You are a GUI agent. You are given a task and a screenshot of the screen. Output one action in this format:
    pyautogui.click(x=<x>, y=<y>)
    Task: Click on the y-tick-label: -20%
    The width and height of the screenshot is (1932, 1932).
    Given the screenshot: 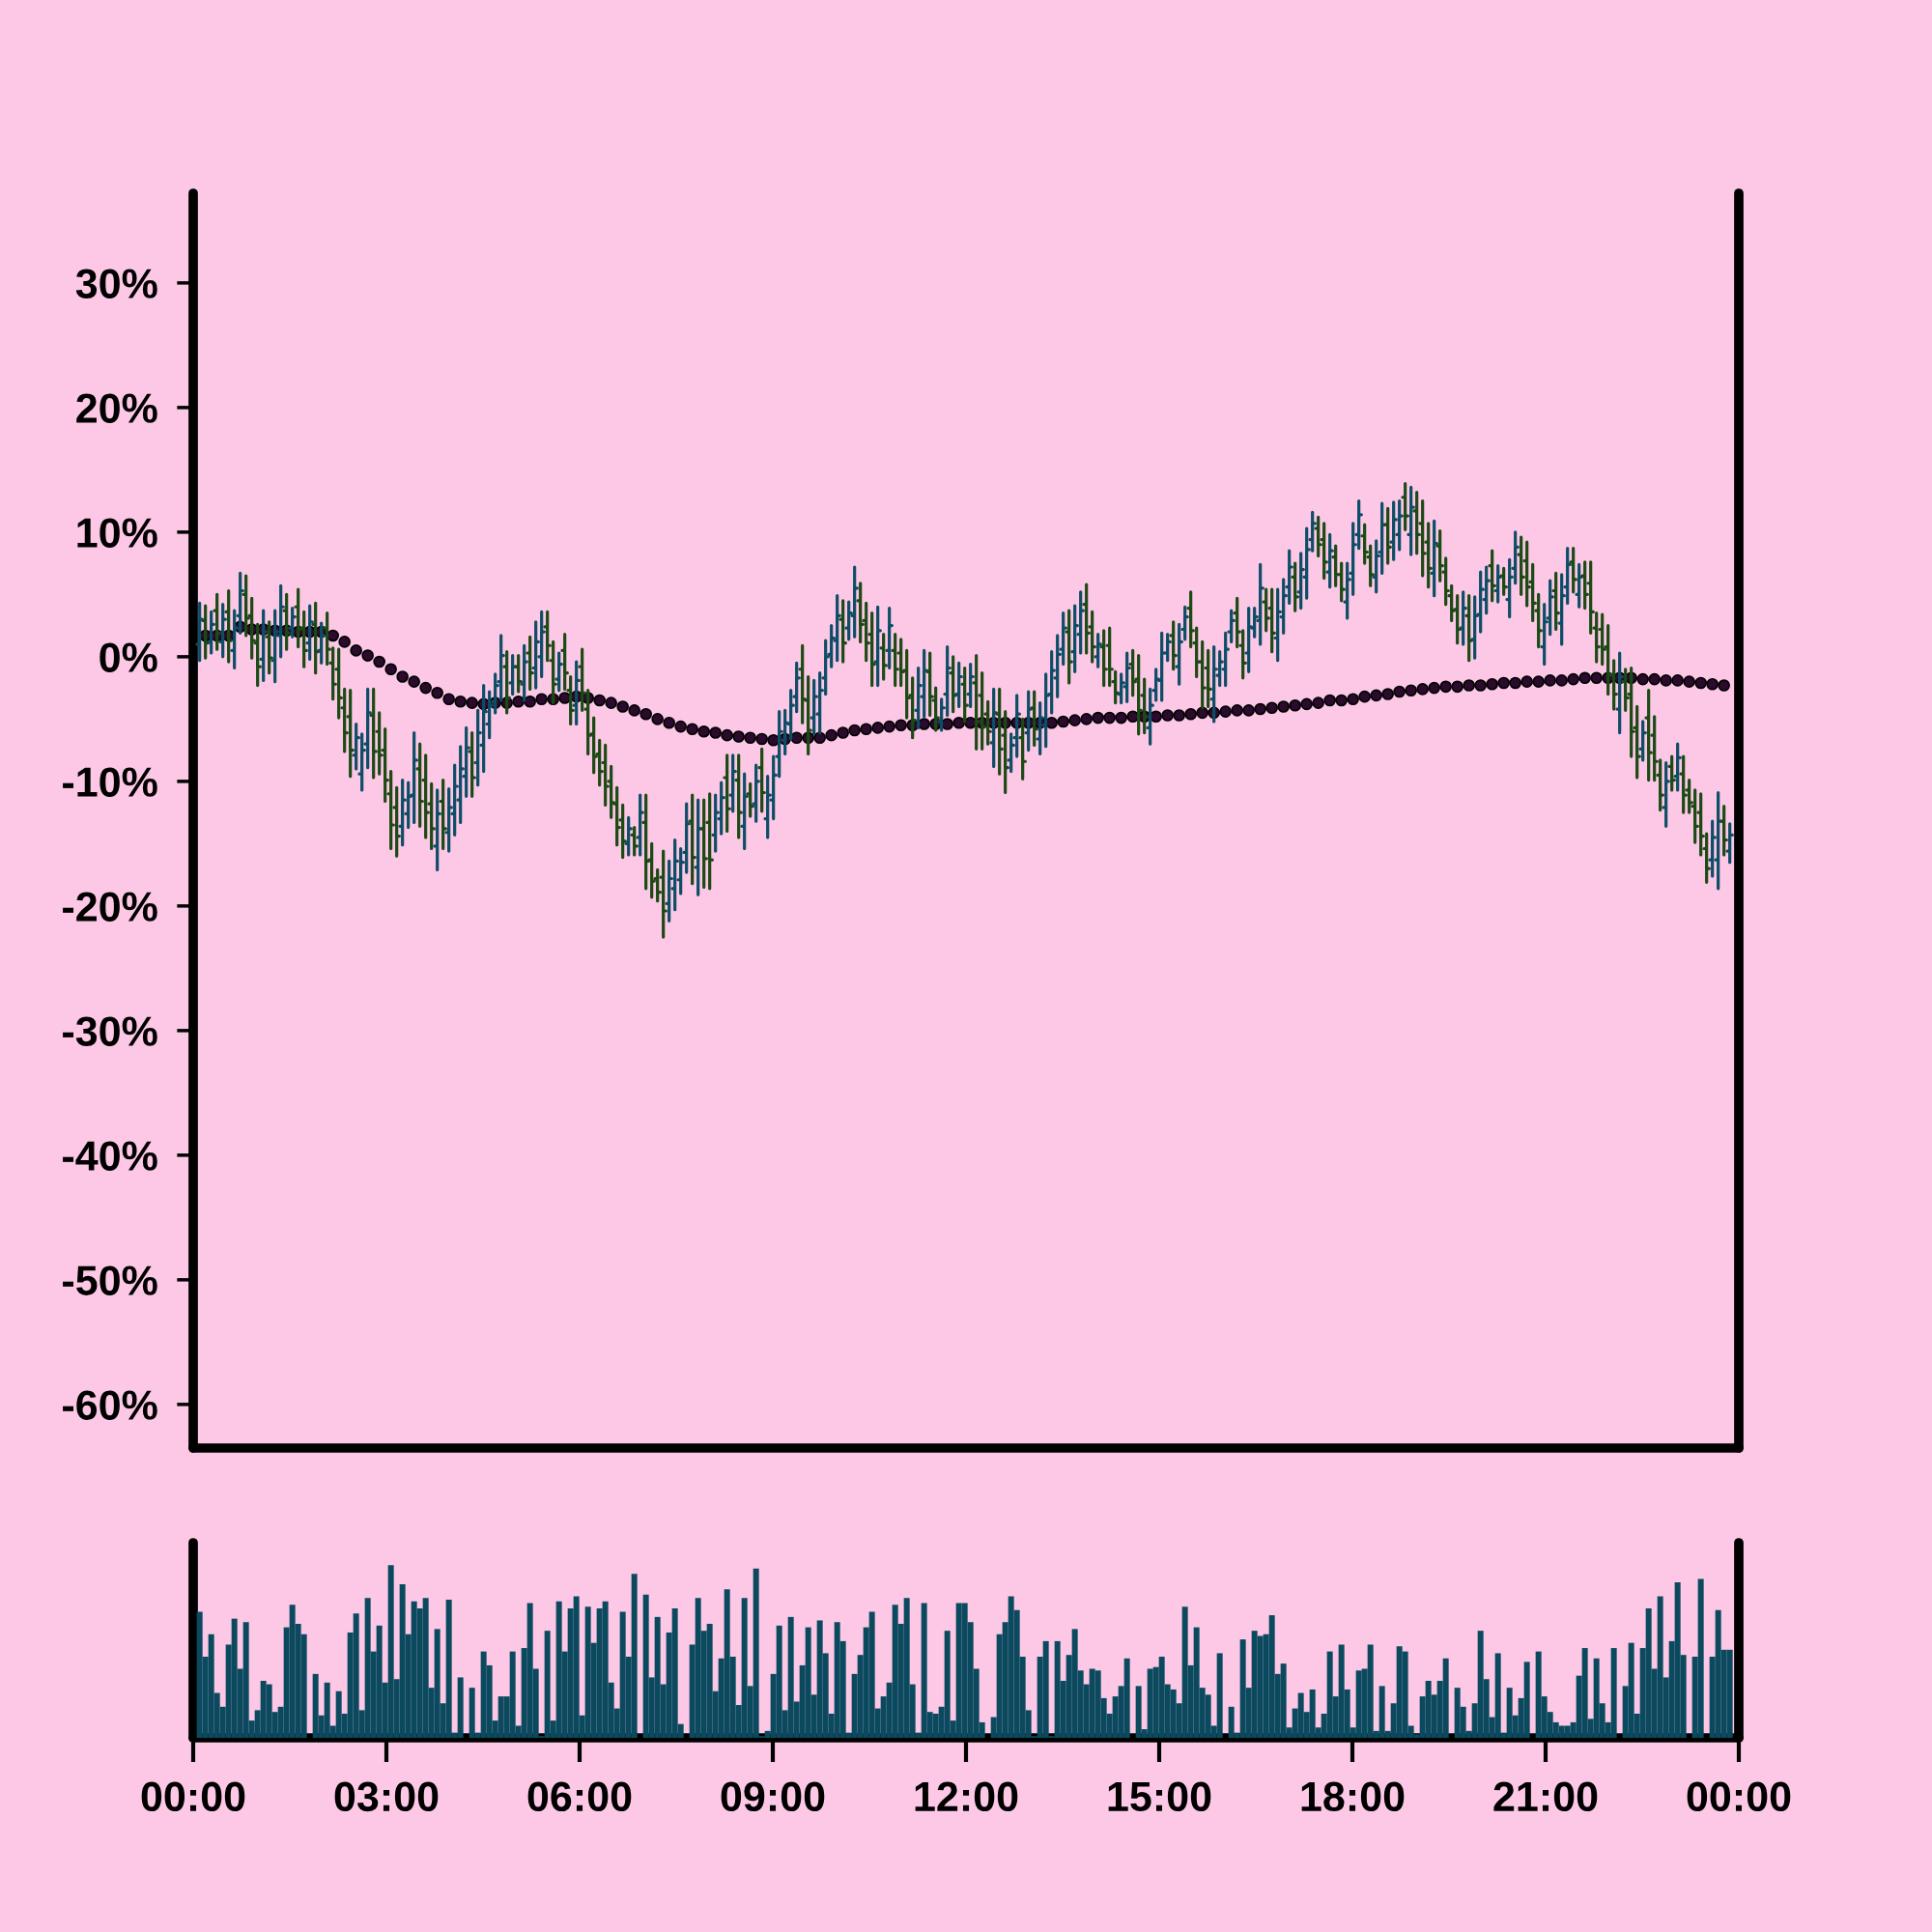 What is the action you would take?
    pyautogui.click(x=110, y=907)
    